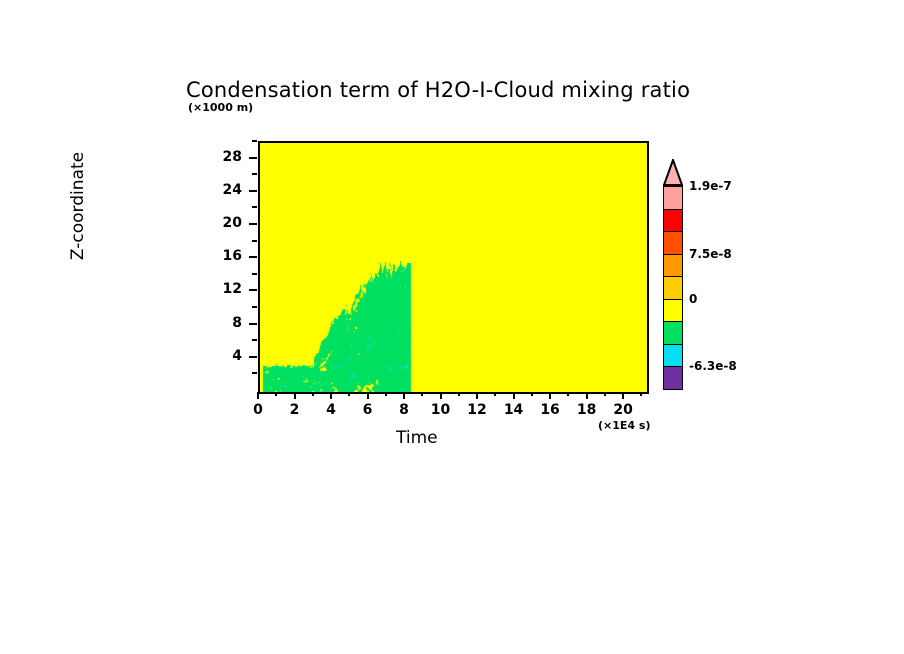 The image size is (904, 654). Describe the element at coordinates (331, 410) in the screenshot. I see `x-tick-label: 4` at that location.